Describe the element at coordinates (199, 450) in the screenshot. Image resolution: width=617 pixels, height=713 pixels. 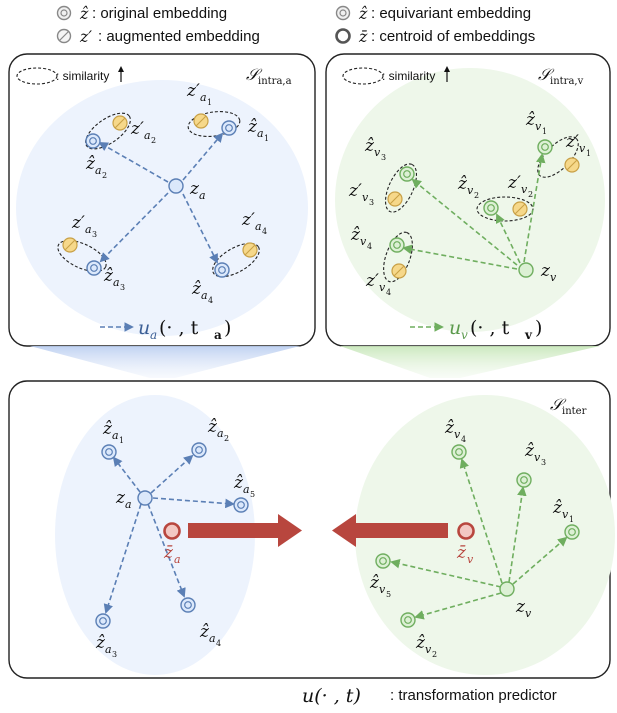
I see `node-inter-hat-a2` at that location.